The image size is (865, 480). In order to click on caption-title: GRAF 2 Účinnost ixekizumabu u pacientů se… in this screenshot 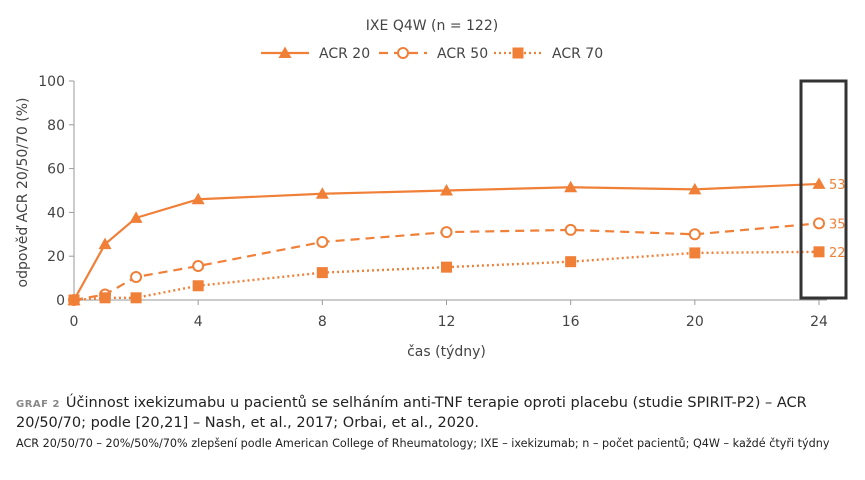, I will do `click(434, 413)`.